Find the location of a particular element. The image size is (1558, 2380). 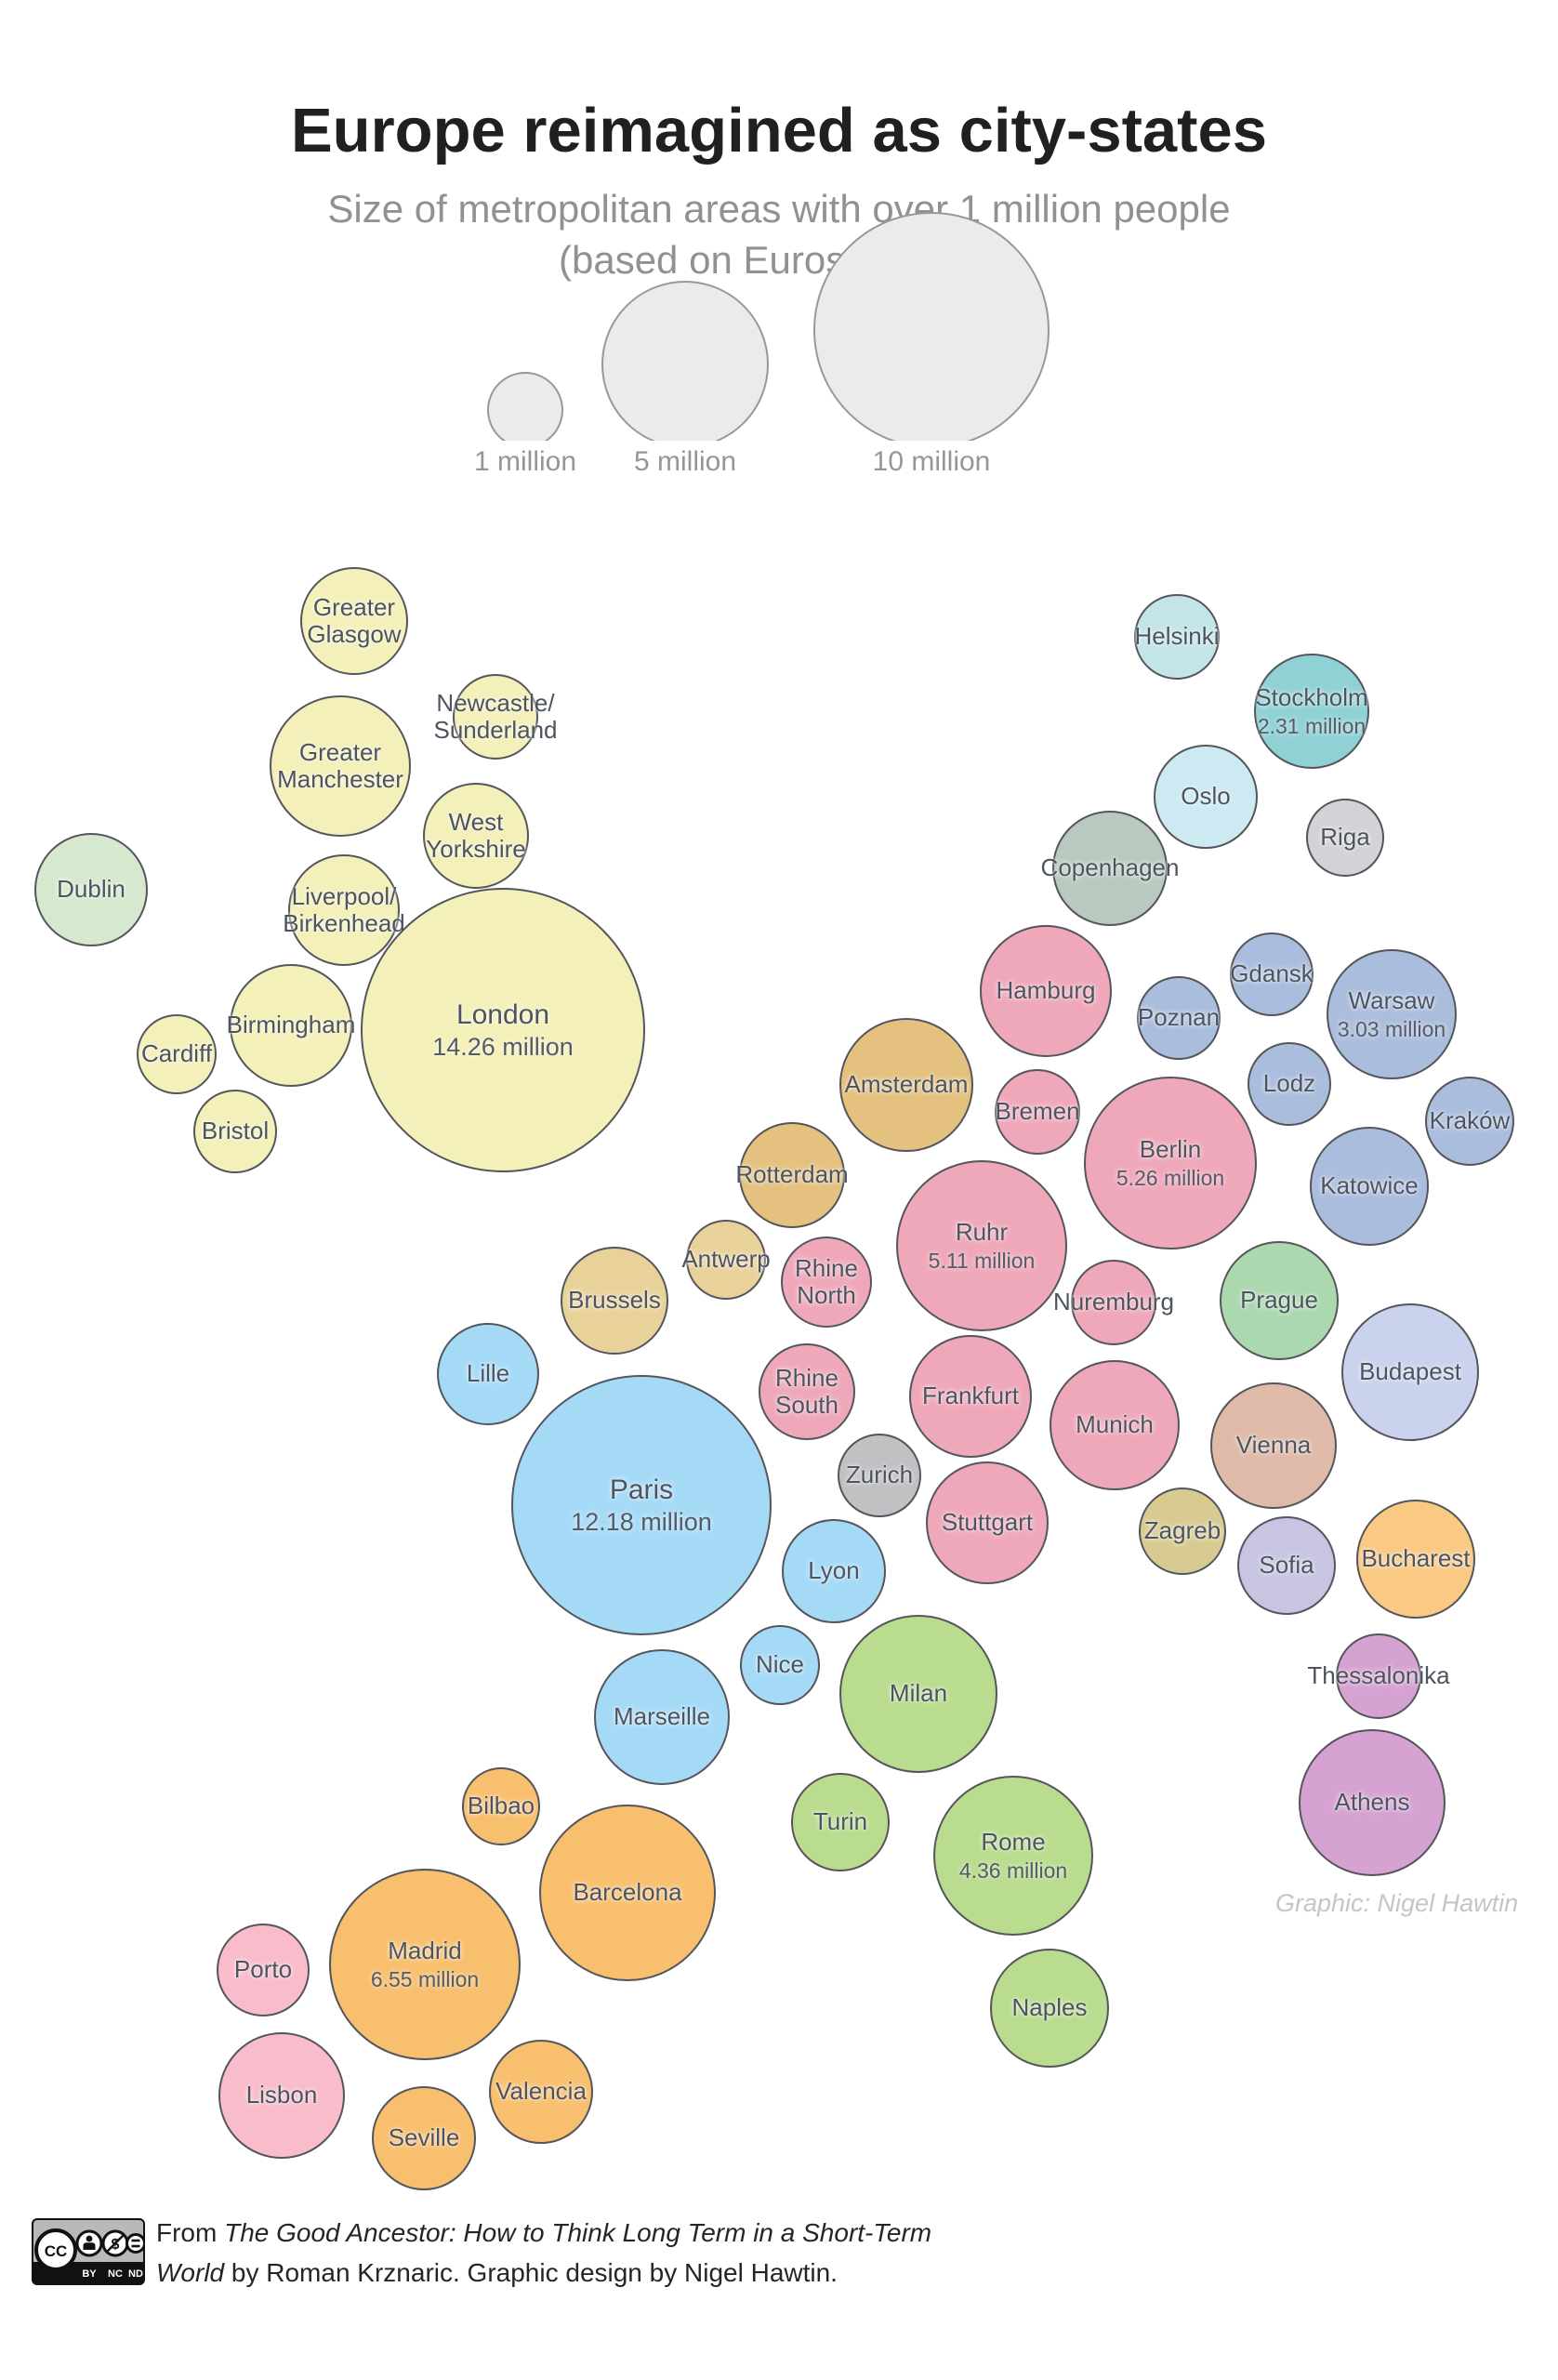

city-label: Warsaw 3.03 million is located at coordinates (1391, 1013).